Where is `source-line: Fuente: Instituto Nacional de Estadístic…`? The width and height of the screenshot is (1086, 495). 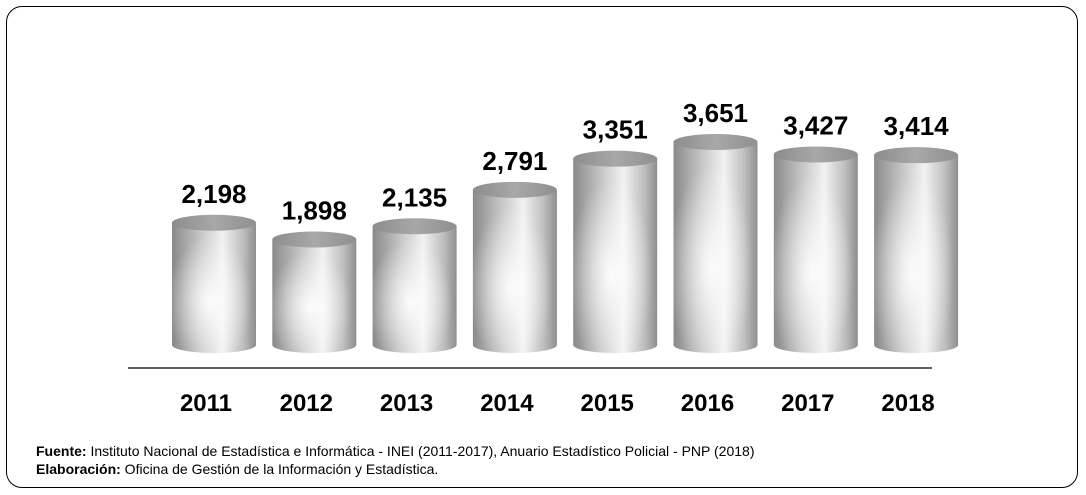 source-line: Fuente: Instituto Nacional de Estadístic… is located at coordinates (395, 451).